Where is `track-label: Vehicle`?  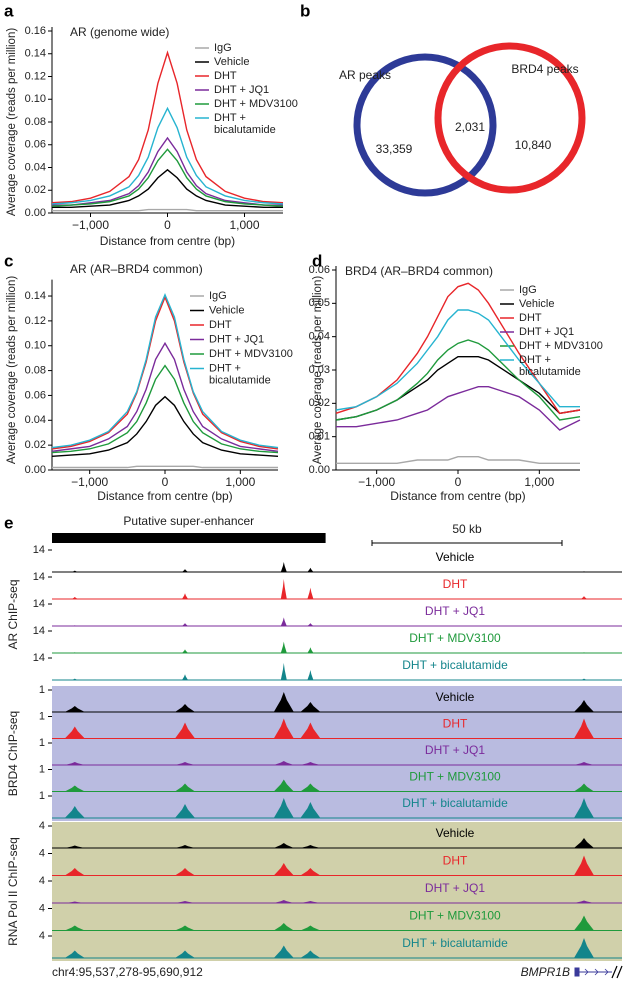
track-label: Vehicle is located at coordinates (455, 557).